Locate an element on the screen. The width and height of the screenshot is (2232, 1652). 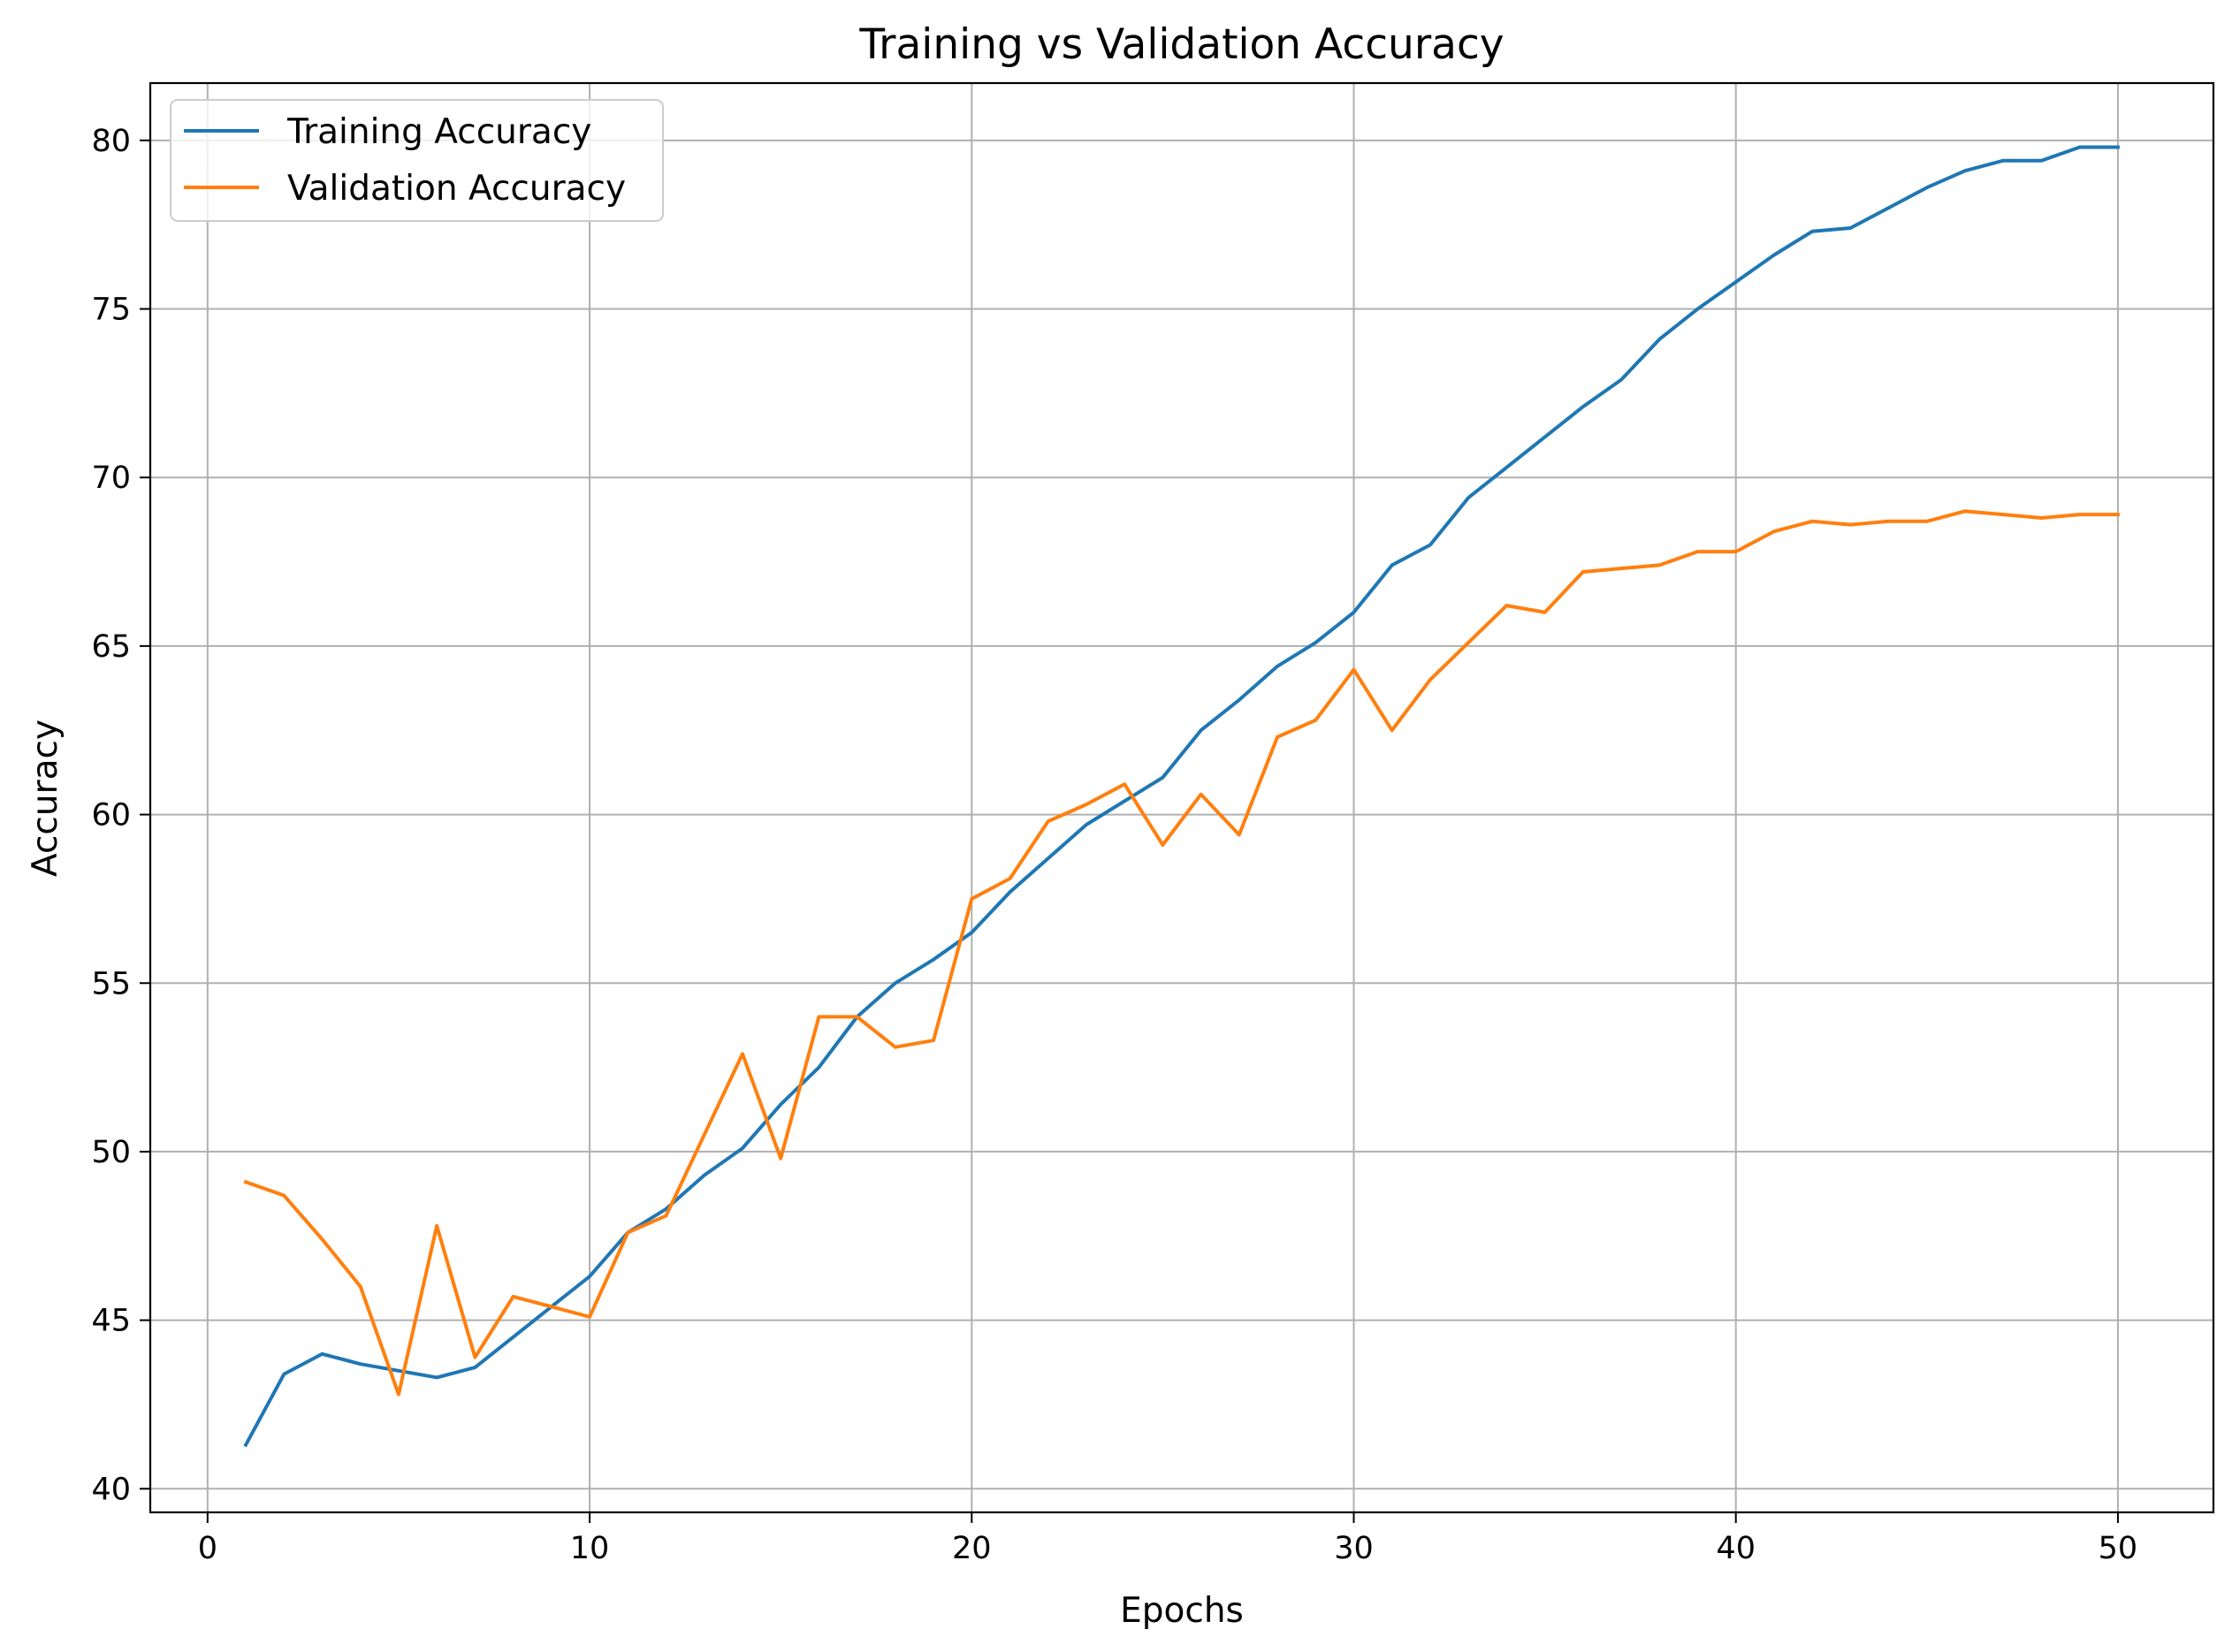
y-tick-label: 40 is located at coordinates (111, 1490).